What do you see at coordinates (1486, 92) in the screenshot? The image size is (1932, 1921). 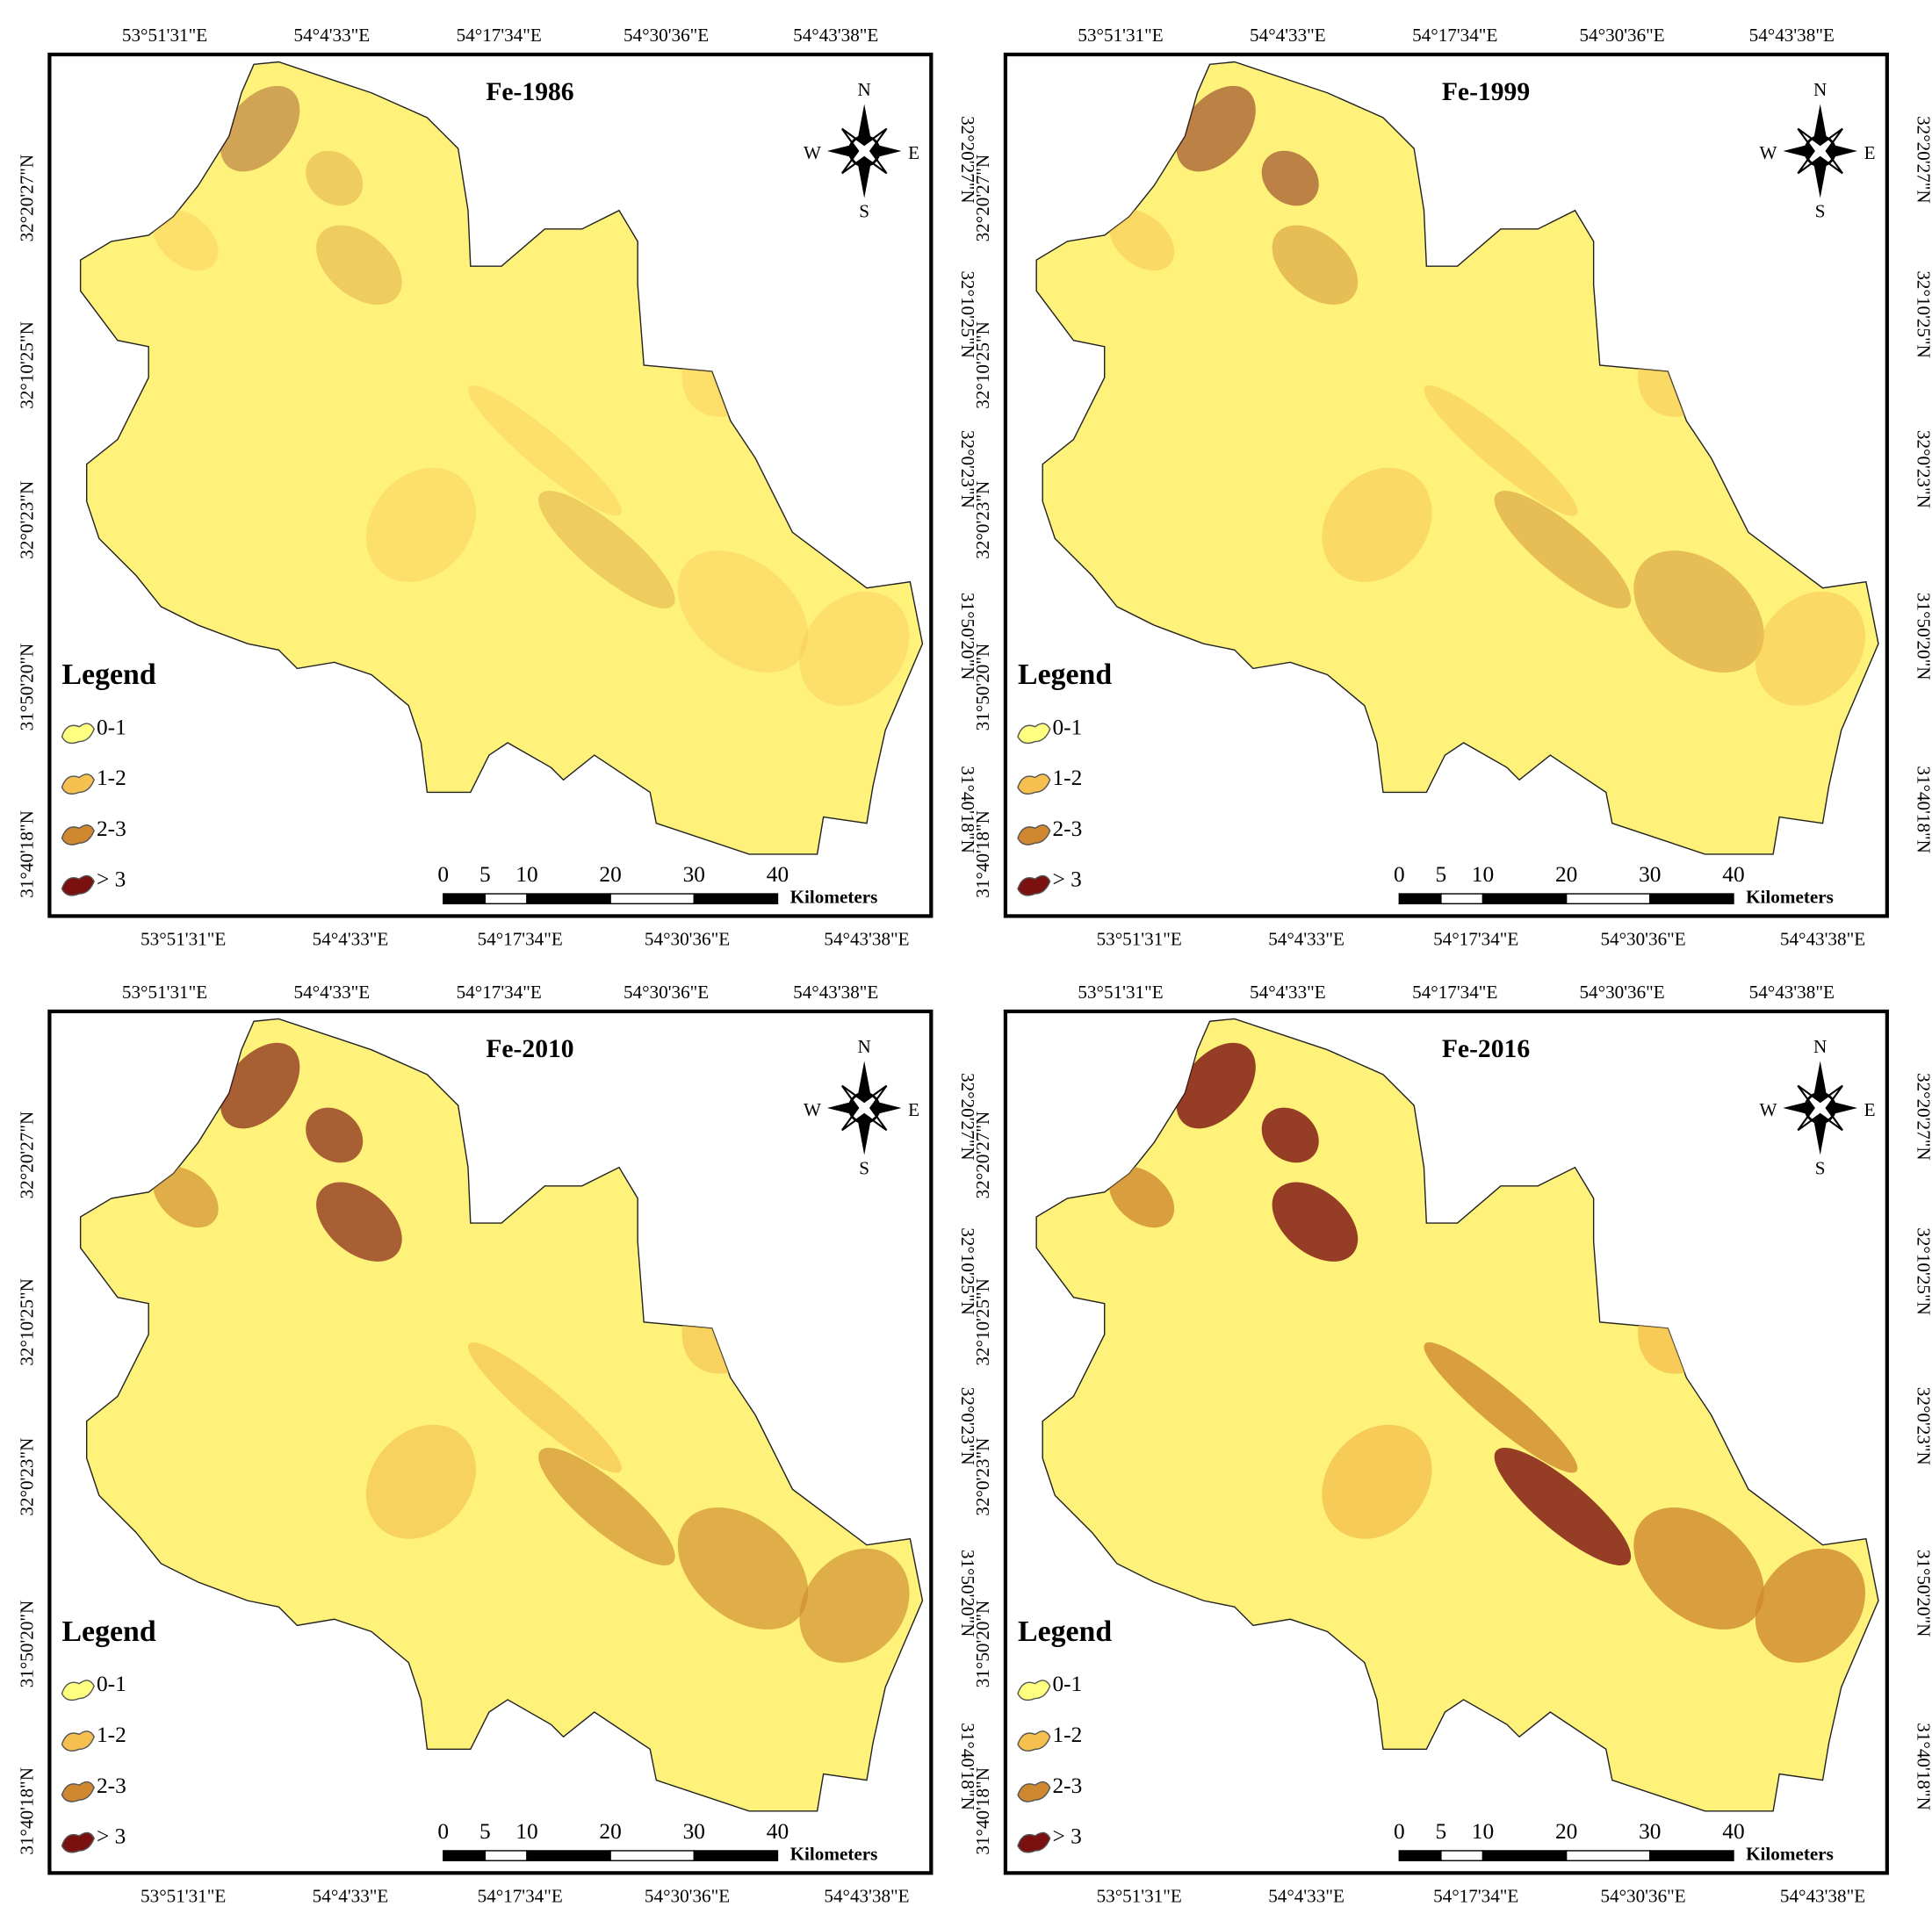 I see `panel-title: Fe-1999` at bounding box center [1486, 92].